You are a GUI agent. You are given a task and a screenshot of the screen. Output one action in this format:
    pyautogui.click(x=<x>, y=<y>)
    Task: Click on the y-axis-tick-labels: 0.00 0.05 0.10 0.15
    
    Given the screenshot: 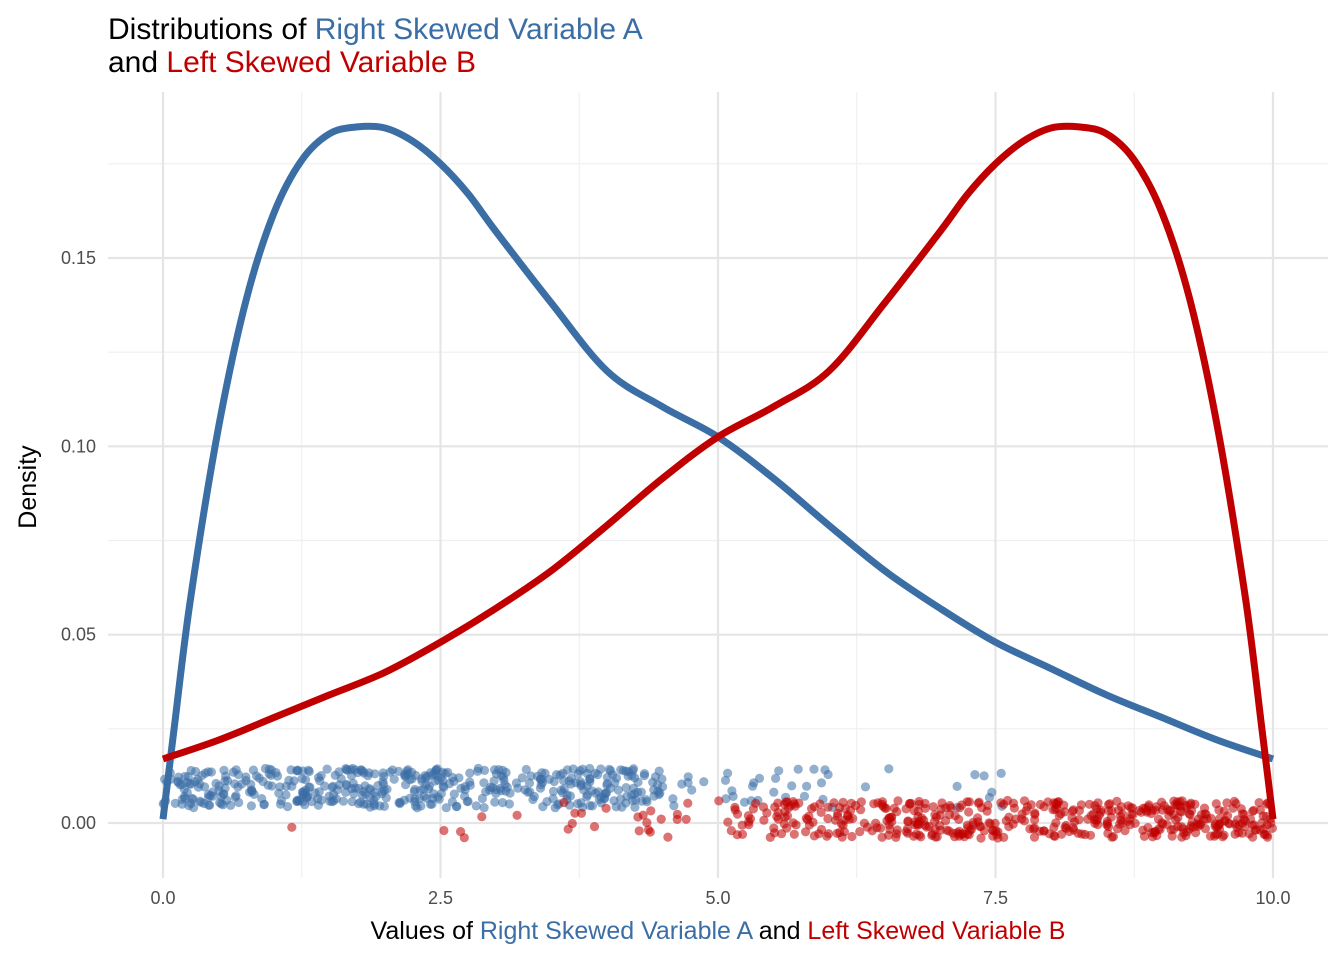 What is the action you would take?
    pyautogui.click(x=78, y=540)
    